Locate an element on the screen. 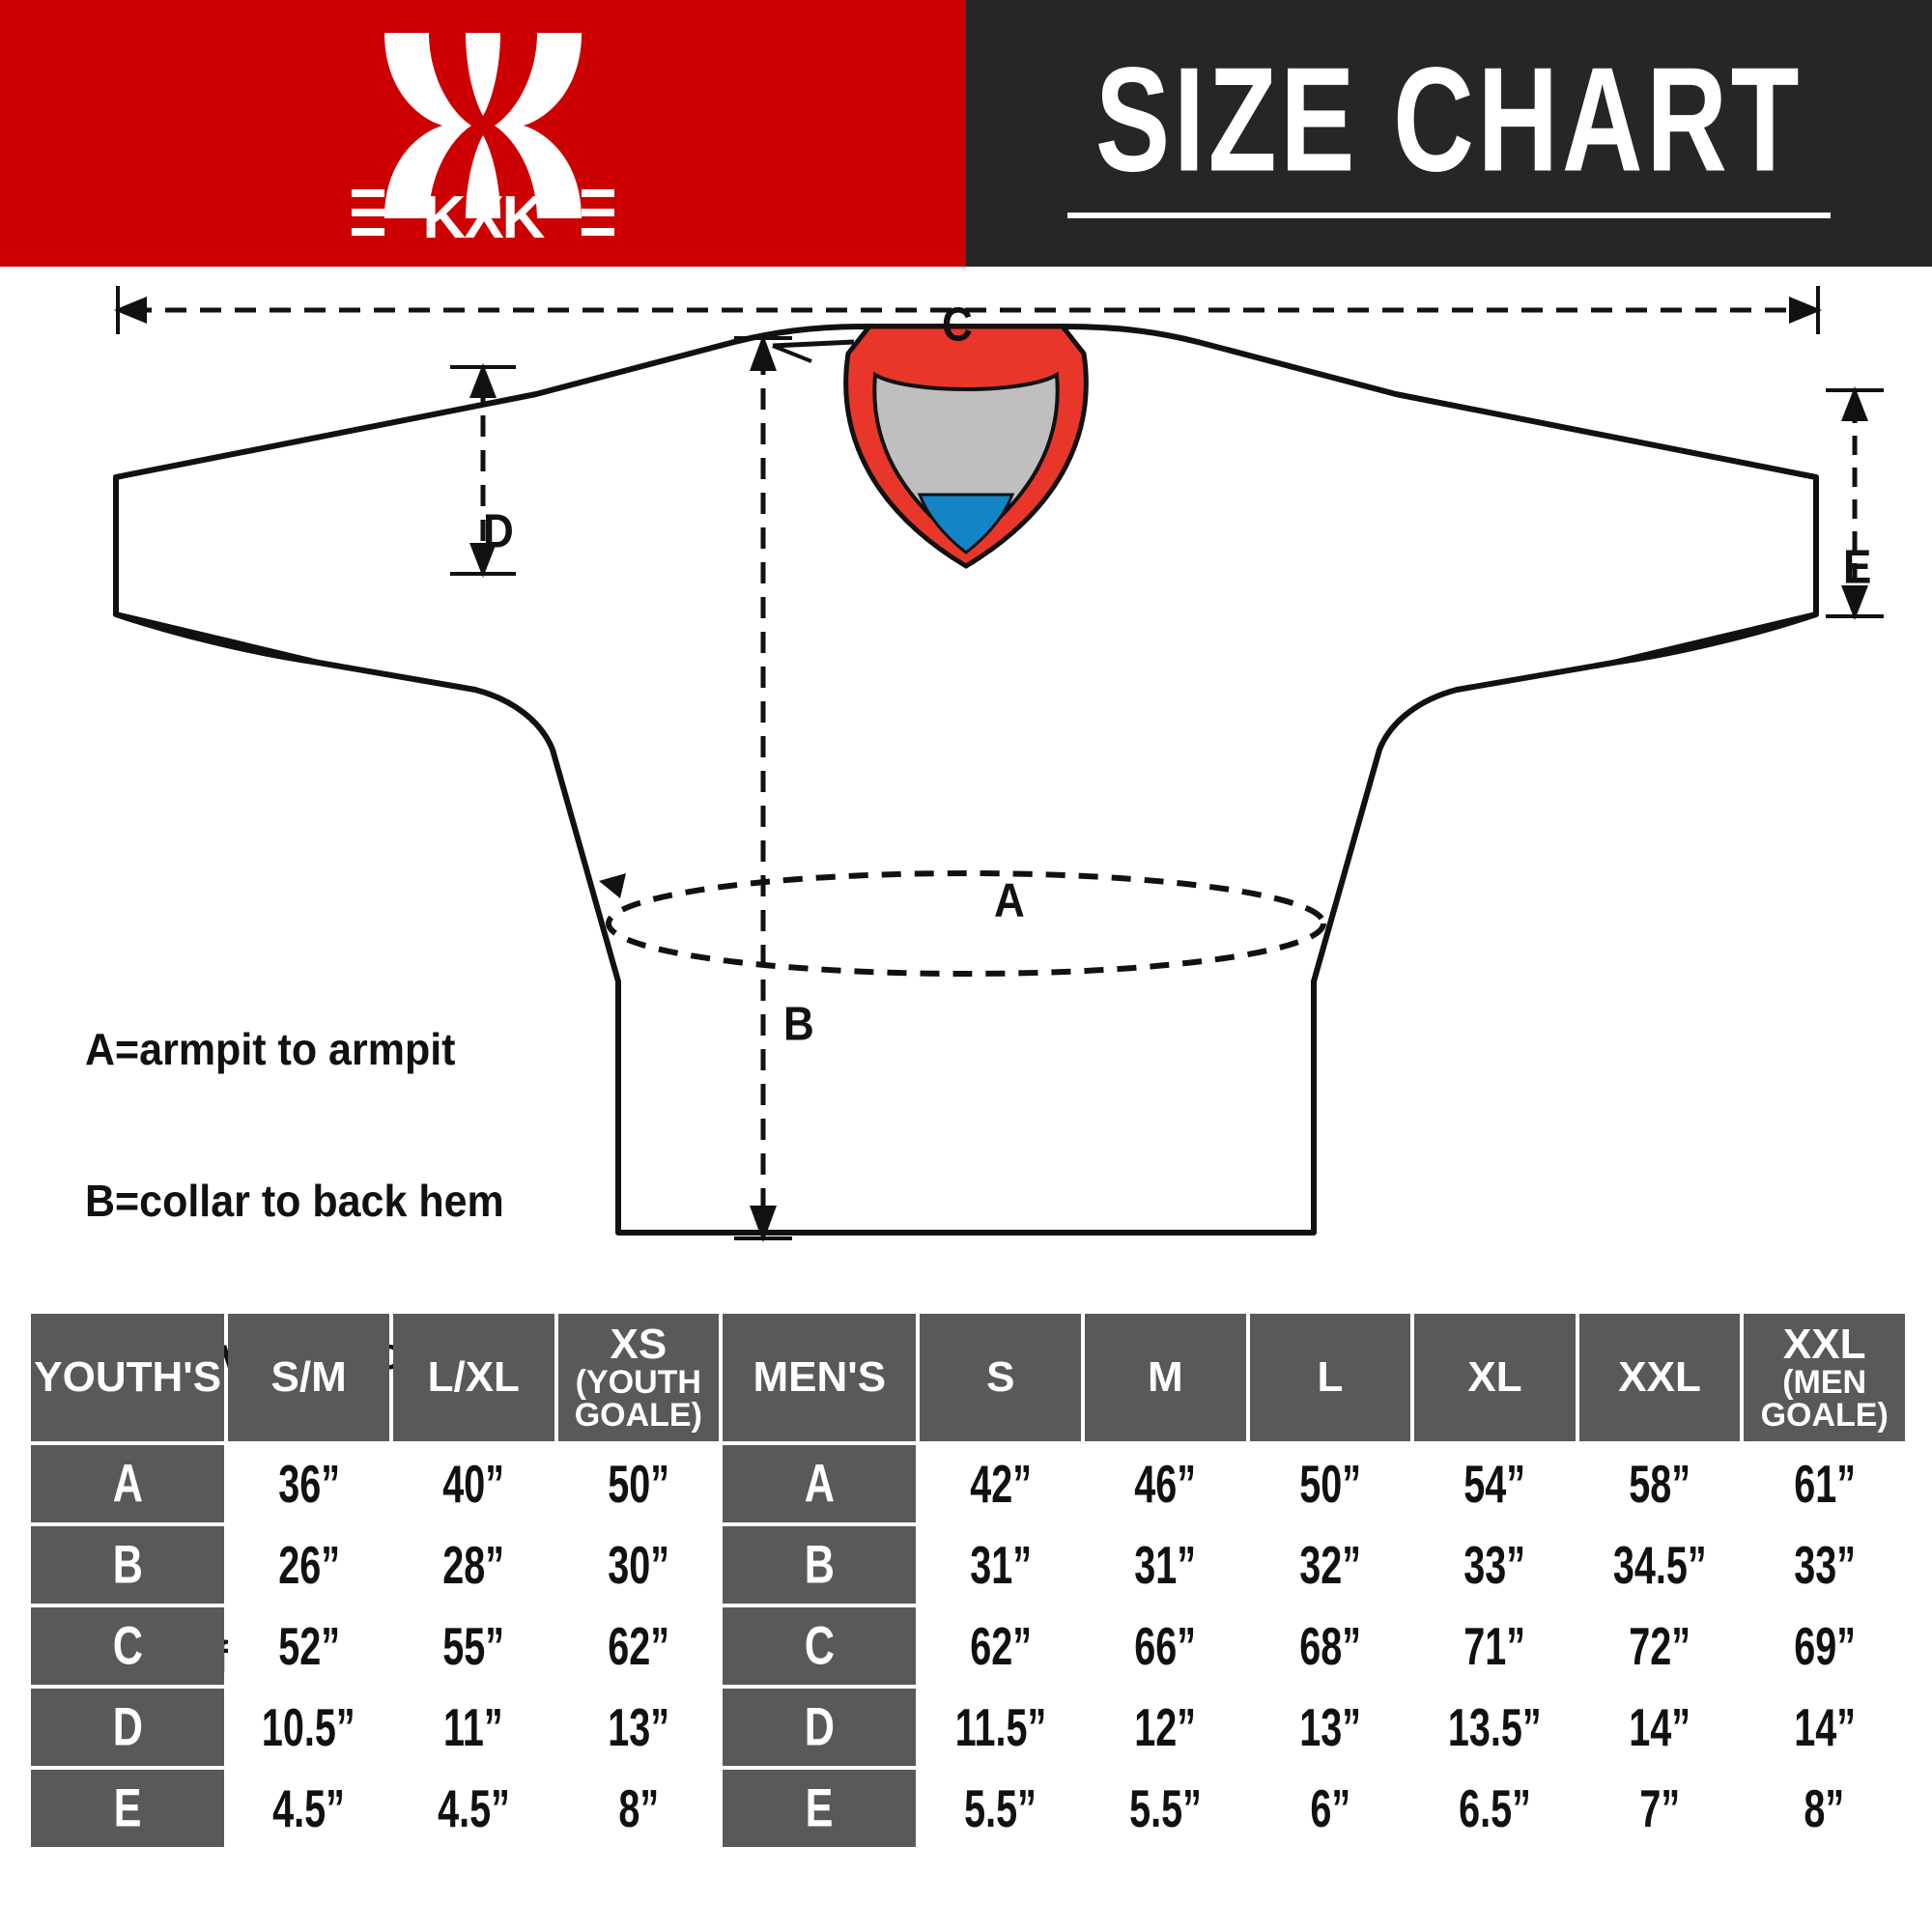 The width and height of the screenshot is (1932, 1932). header-men-l: L is located at coordinates (1330, 1377).